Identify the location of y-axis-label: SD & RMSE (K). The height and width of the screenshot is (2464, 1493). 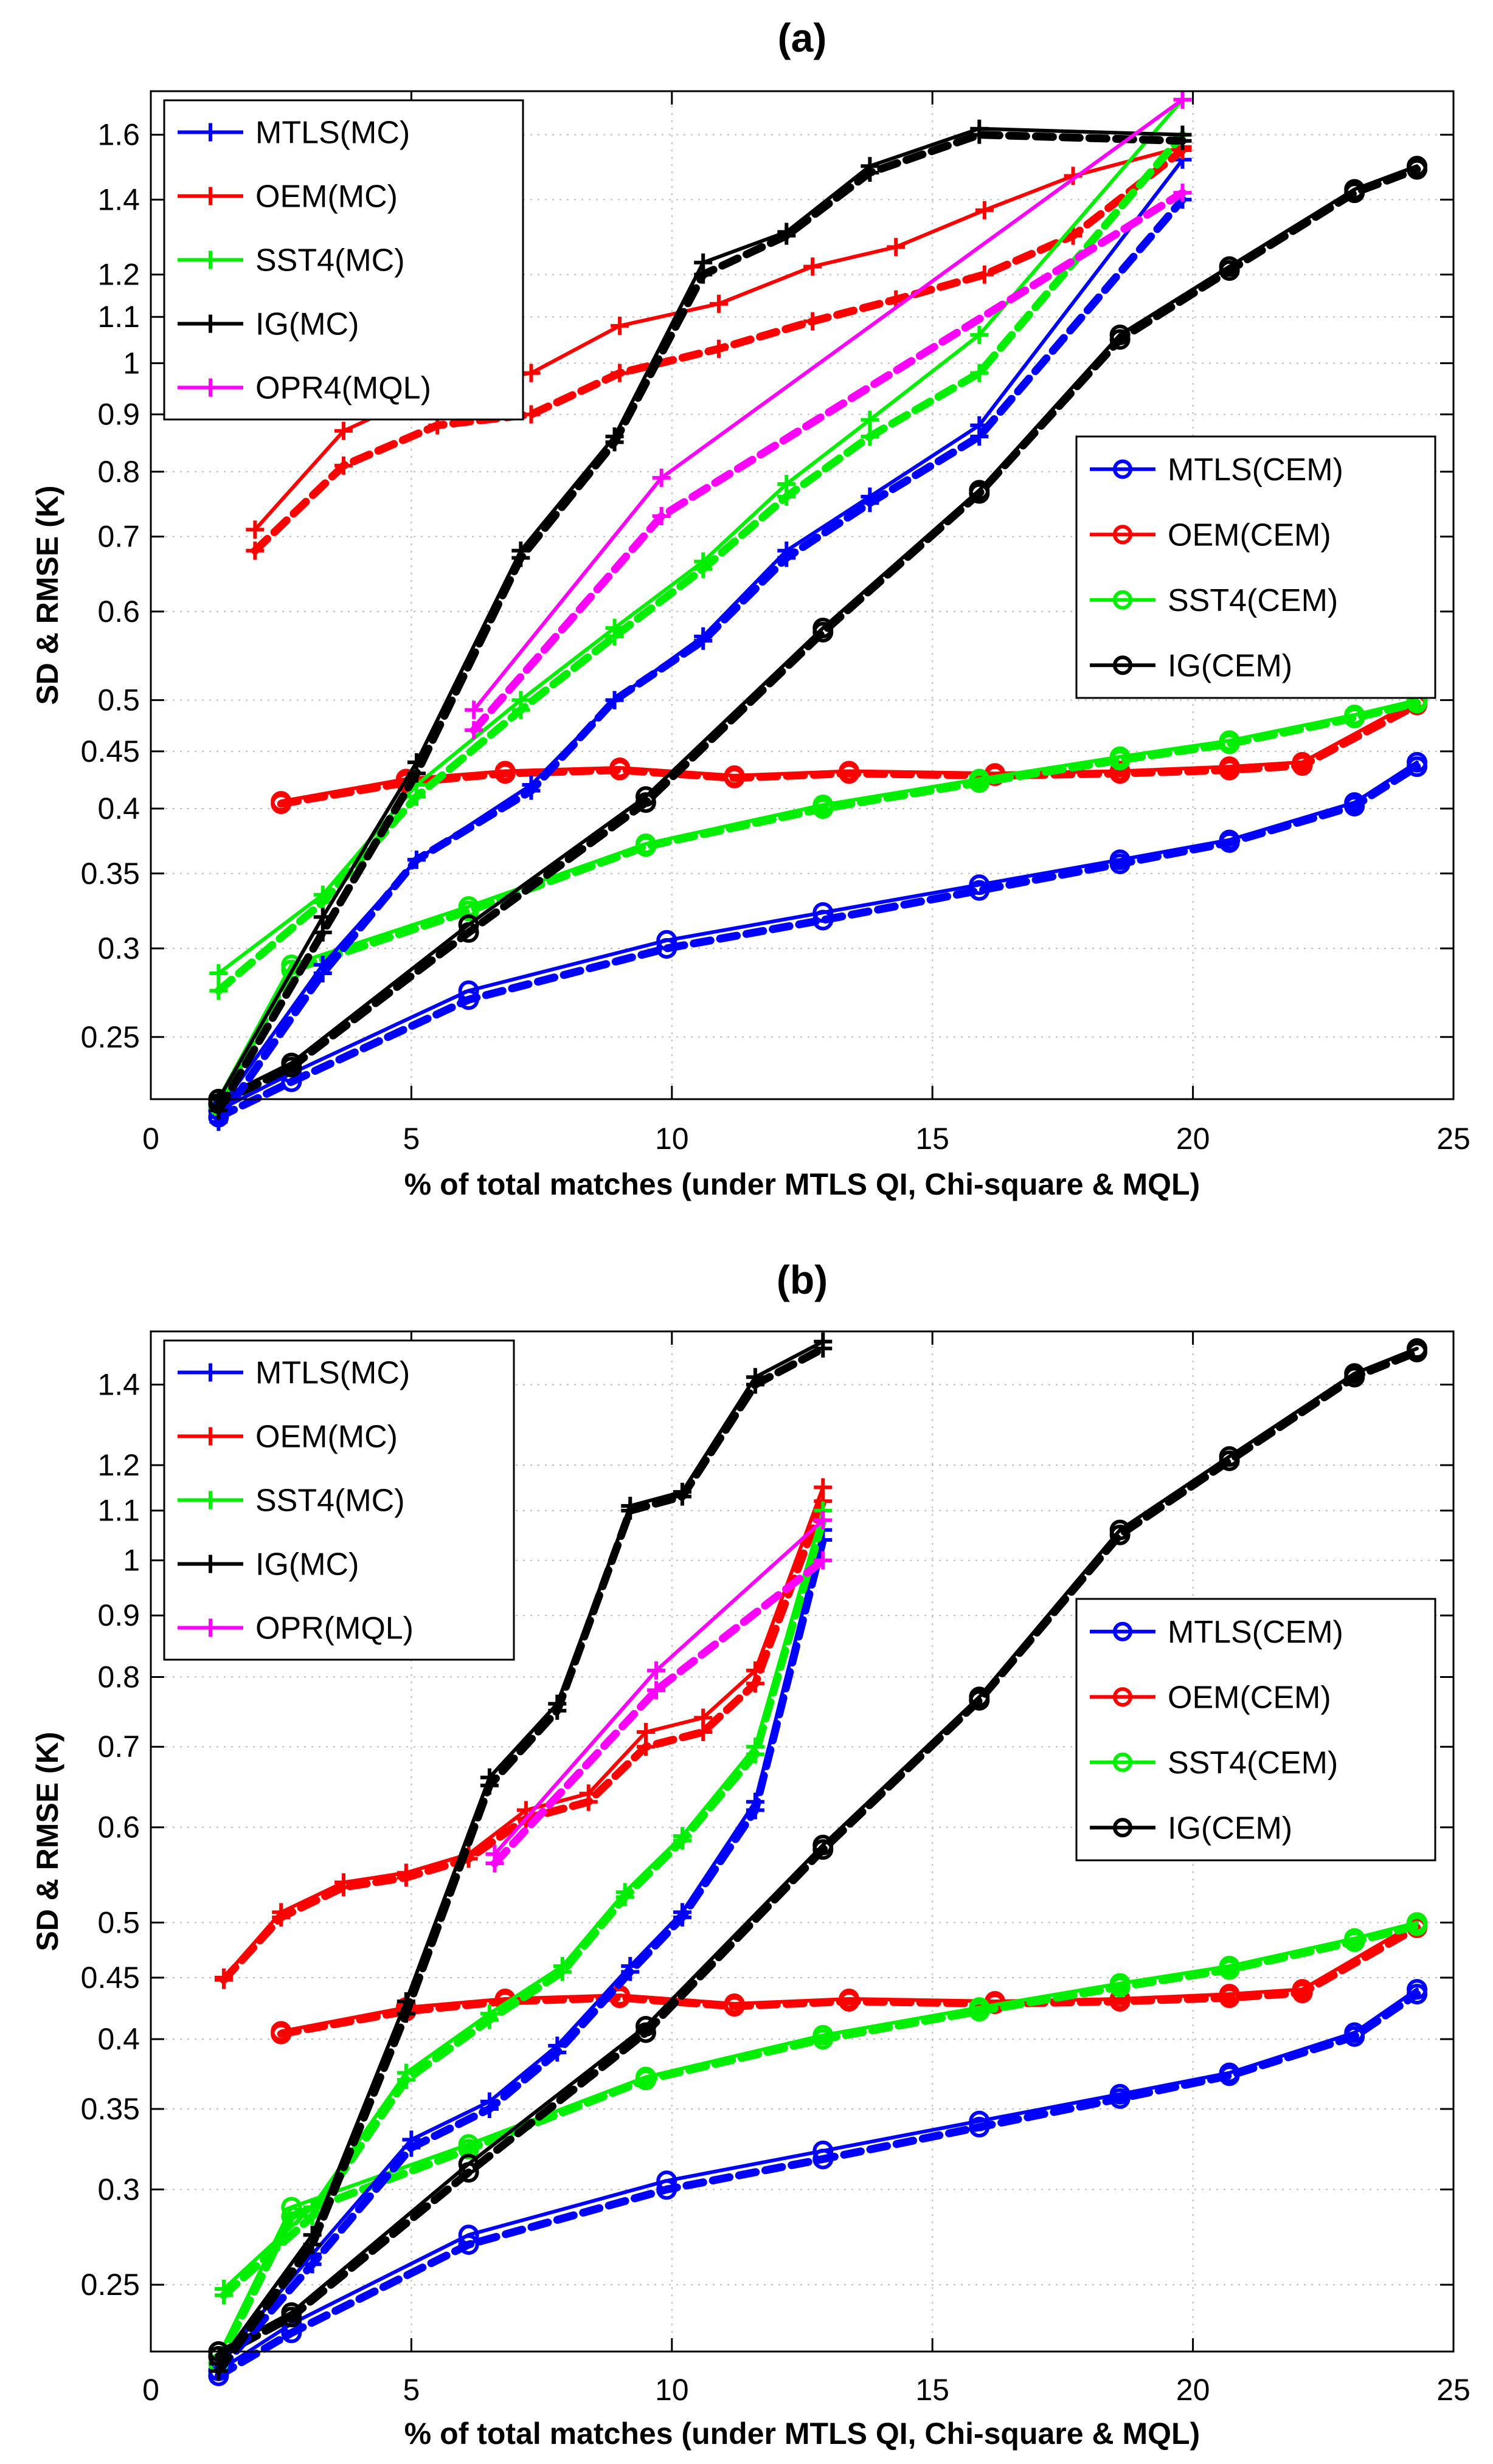
(47, 1841).